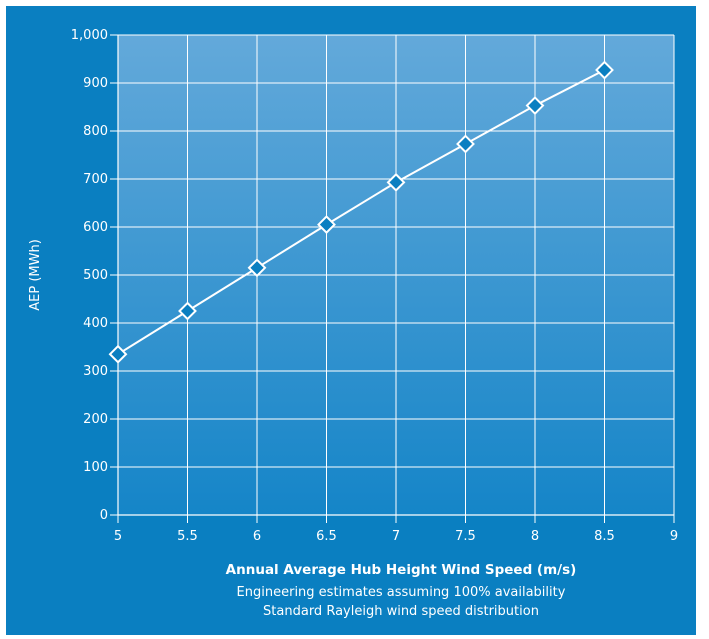  Describe the element at coordinates (95, 371) in the screenshot. I see `y-tick-label: 300` at that location.